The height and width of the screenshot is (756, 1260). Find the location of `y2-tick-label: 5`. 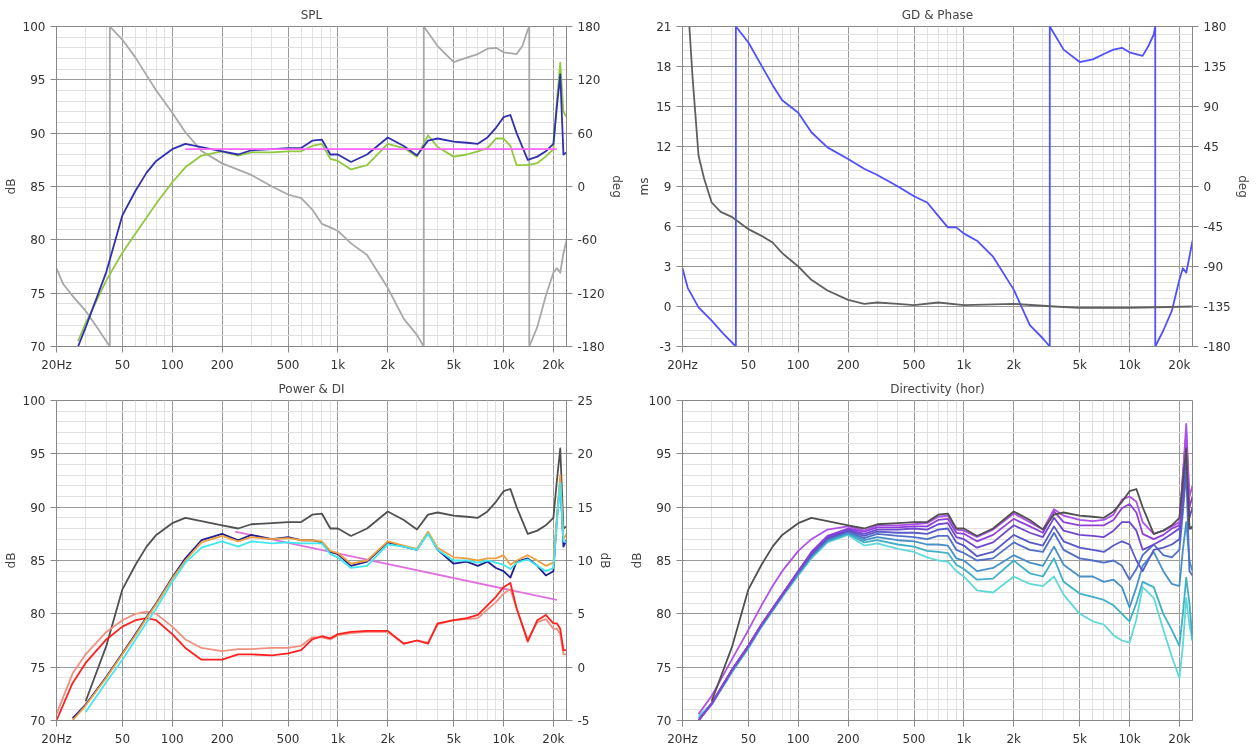

y2-tick-label: 5 is located at coordinates (581, 614).